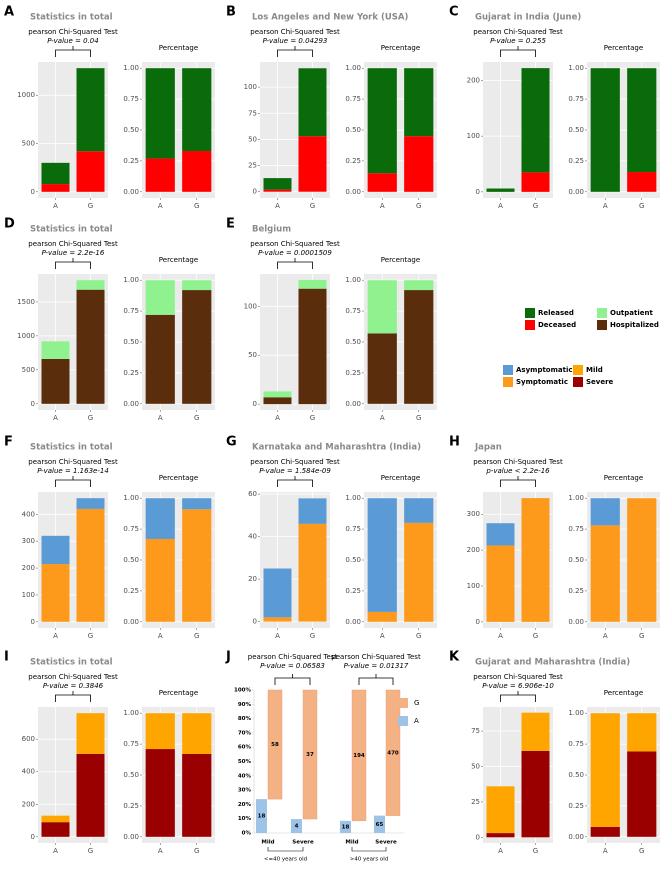  I want to click on y-tick-label: 40, so click(252, 537).